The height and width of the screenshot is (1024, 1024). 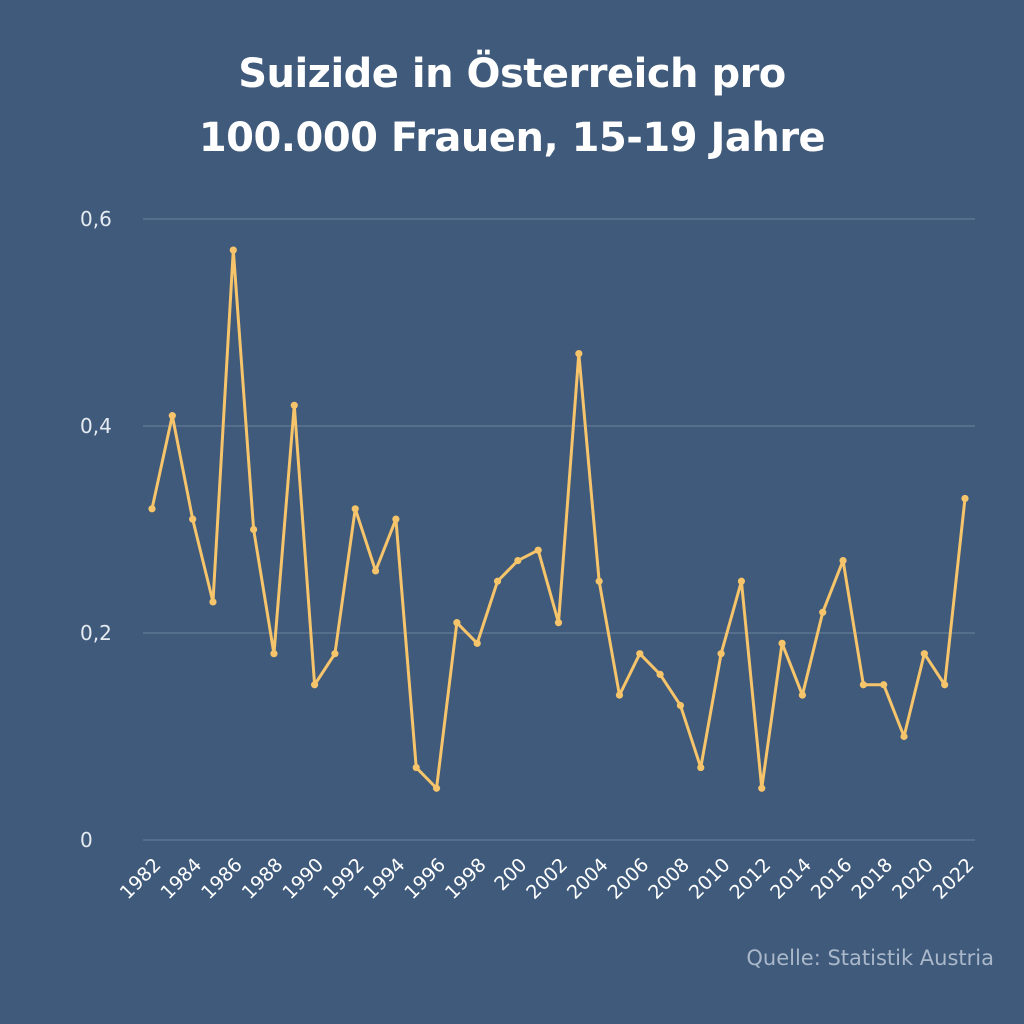 What do you see at coordinates (629, 879) in the screenshot?
I see `x-tick-label: 2006` at bounding box center [629, 879].